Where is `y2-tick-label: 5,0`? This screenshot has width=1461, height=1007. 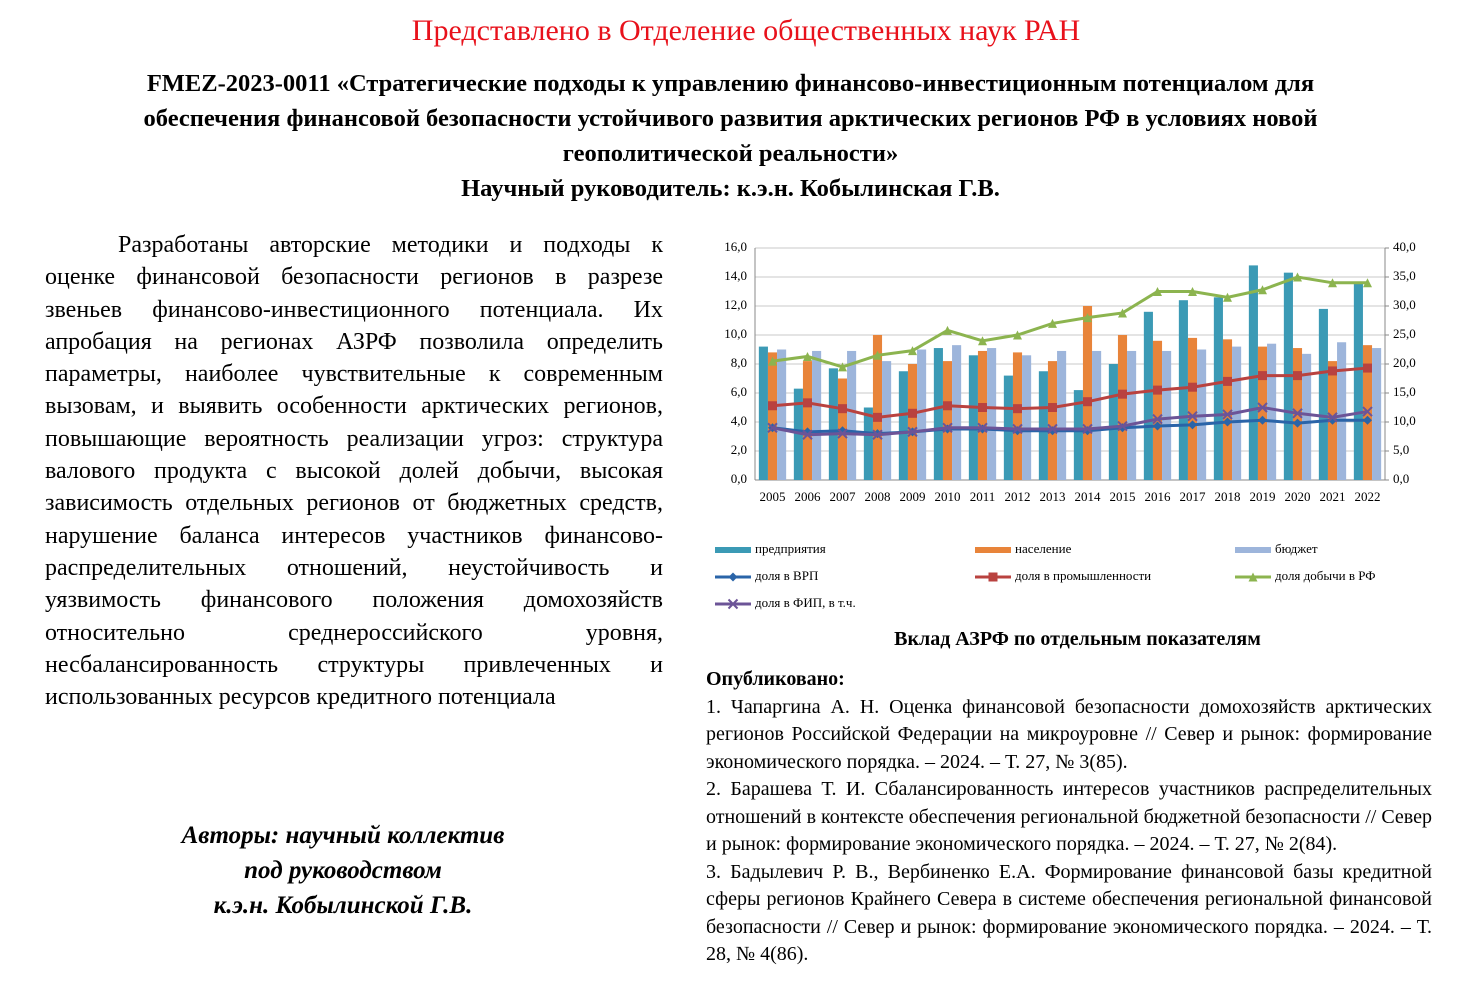 y2-tick-label: 5,0 is located at coordinates (1401, 449).